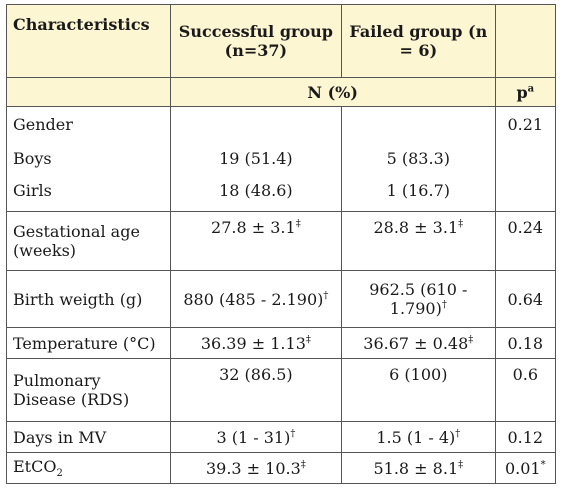  I want to click on header-characteristics: Characteristics, so click(88, 41).